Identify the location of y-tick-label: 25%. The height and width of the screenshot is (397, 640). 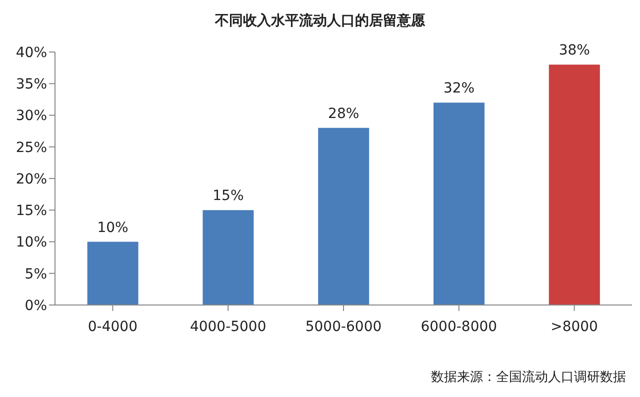
(31, 148).